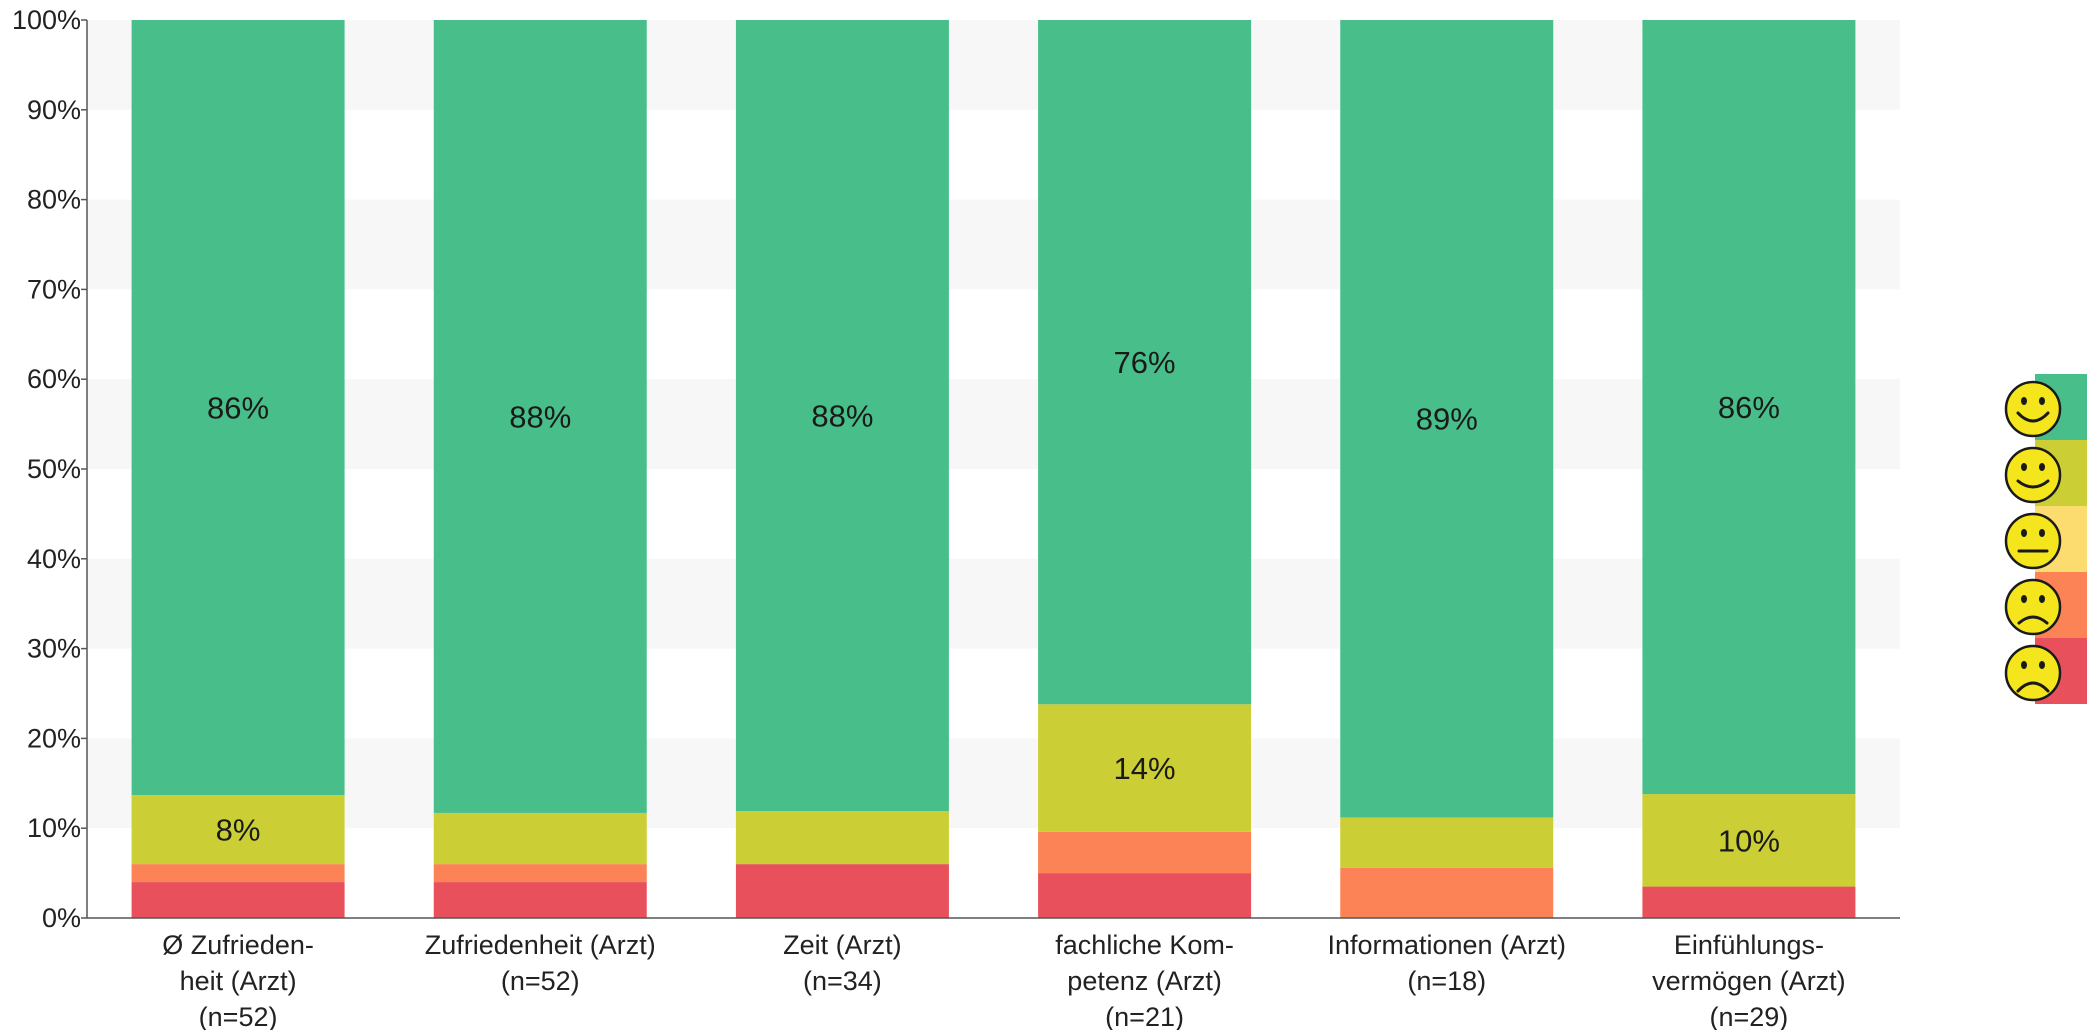  I want to click on legend, so click(2045, 539).